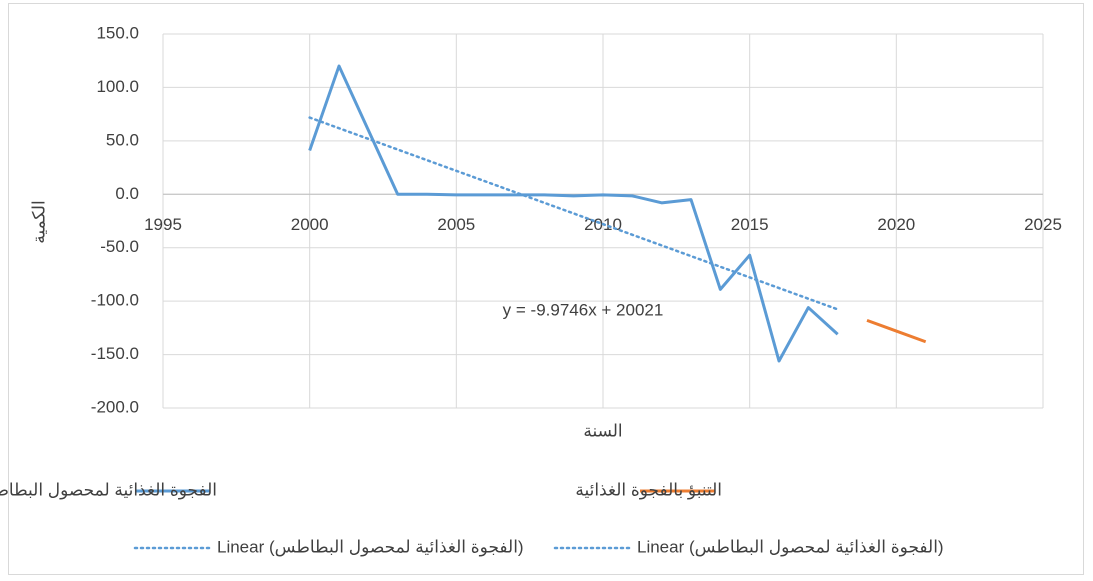  Describe the element at coordinates (115, 353) in the screenshot. I see `y-tick-label: -150.0` at that location.